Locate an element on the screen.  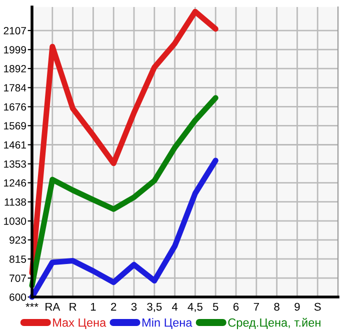
x-tick-label: 3,5 is located at coordinates (154, 307).